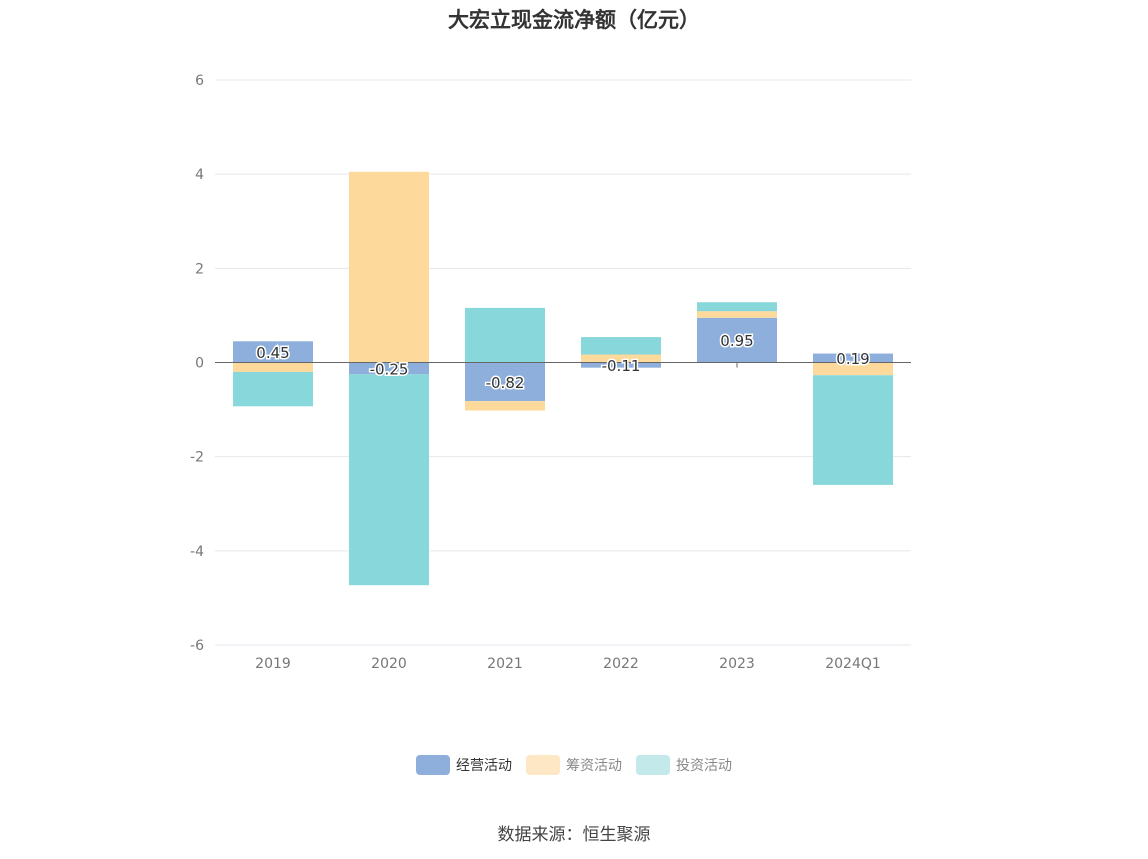  I want to click on x-tick-label: 2020, so click(389, 664).